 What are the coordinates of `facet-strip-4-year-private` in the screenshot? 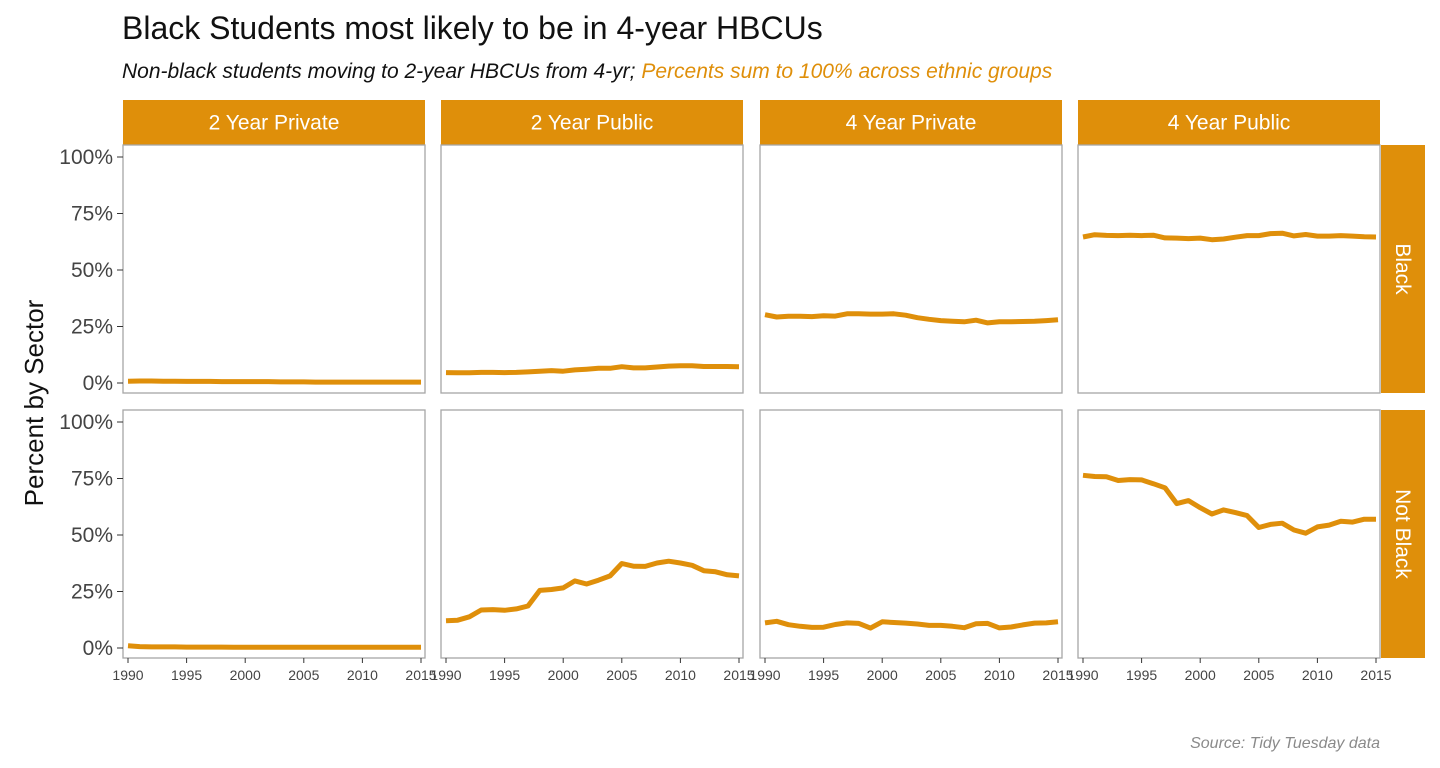 It's located at (911, 122).